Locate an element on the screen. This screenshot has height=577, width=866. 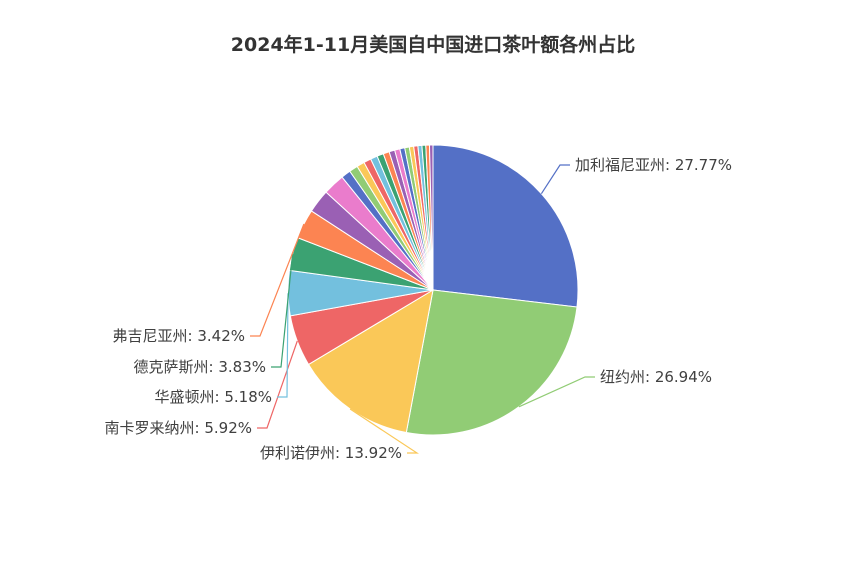
slice-label: 南卡罗来纳州: 5.92% is located at coordinates (178, 428).